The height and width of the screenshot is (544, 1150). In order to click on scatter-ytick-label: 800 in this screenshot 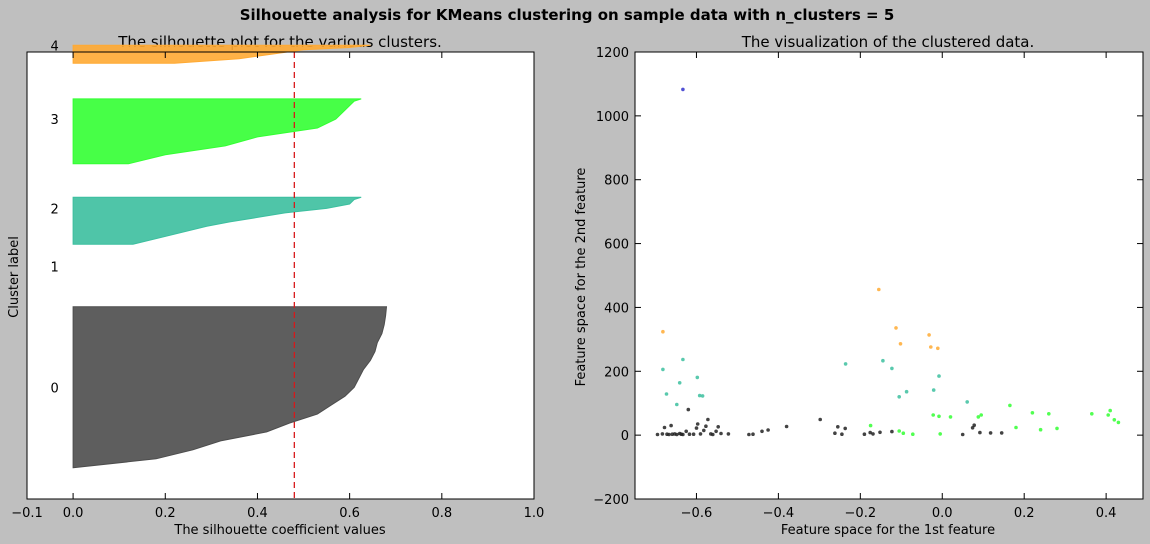, I will do `click(616, 181)`.